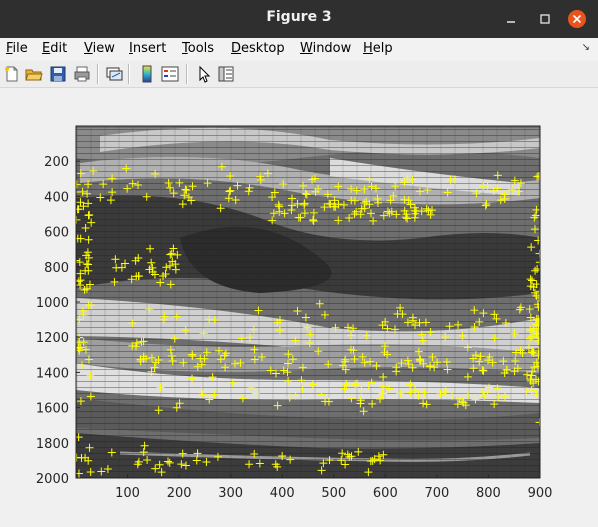 This screenshot has width=598, height=527. Describe the element at coordinates (99, 48) in the screenshot. I see `menu-view: View` at that location.